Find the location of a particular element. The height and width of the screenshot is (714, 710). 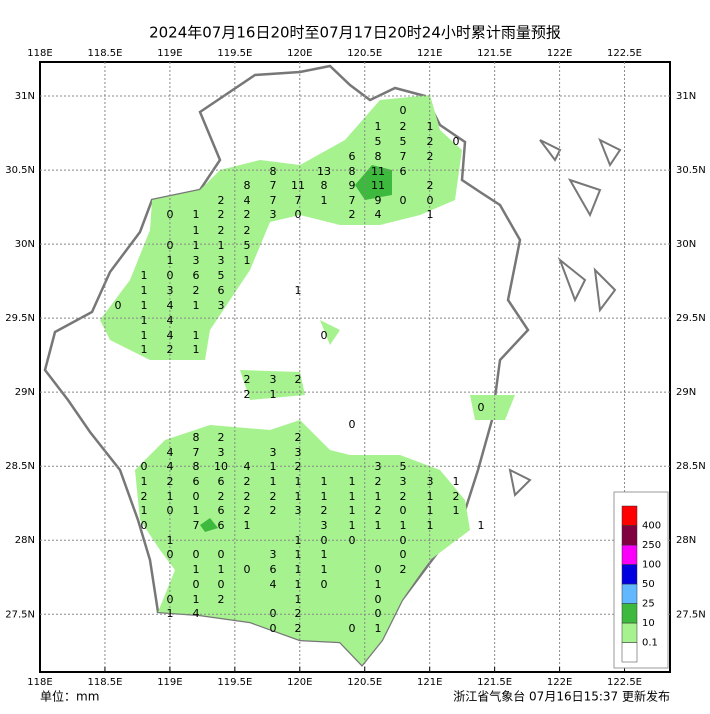

station-value: 6 is located at coordinates (196, 481).